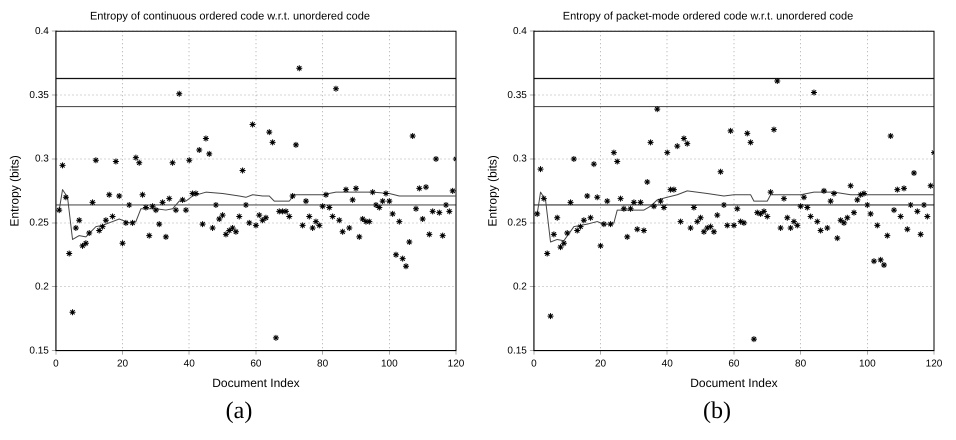 The image size is (956, 440). Describe the element at coordinates (717, 411) in the screenshot. I see `text: (b)` at that location.